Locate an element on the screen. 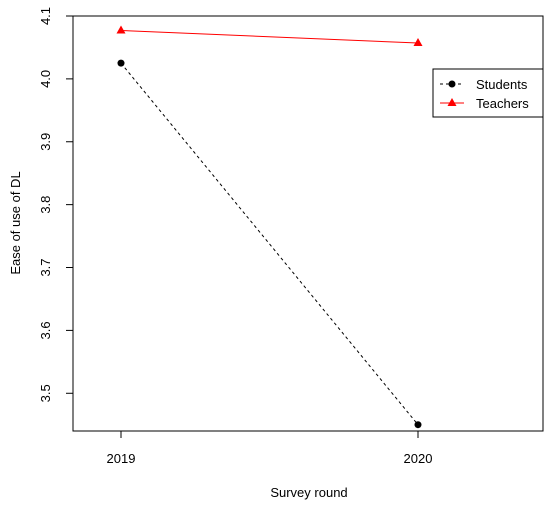 This screenshot has width=550, height=506. y-tick-label: 3.5 is located at coordinates (45, 393).